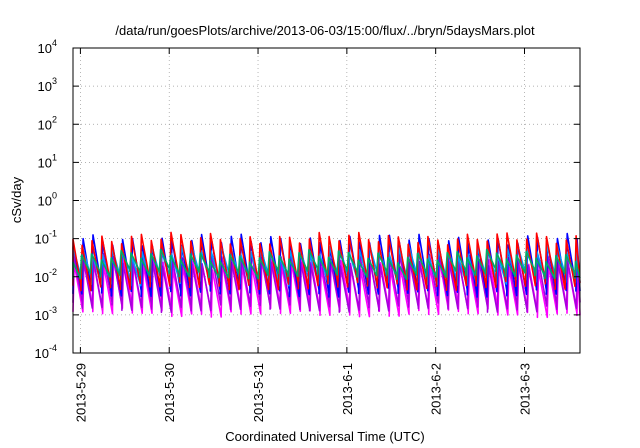 This screenshot has height=448, width=640. Describe the element at coordinates (524, 389) in the screenshot. I see `x-tick-label: 2013-6-3` at that location.